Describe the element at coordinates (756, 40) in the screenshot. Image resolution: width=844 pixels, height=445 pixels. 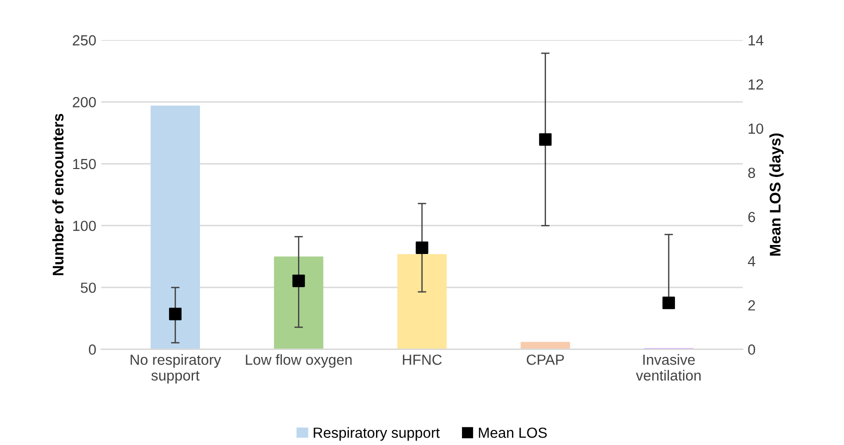
I see `y2-tick-label: 14` at that location.